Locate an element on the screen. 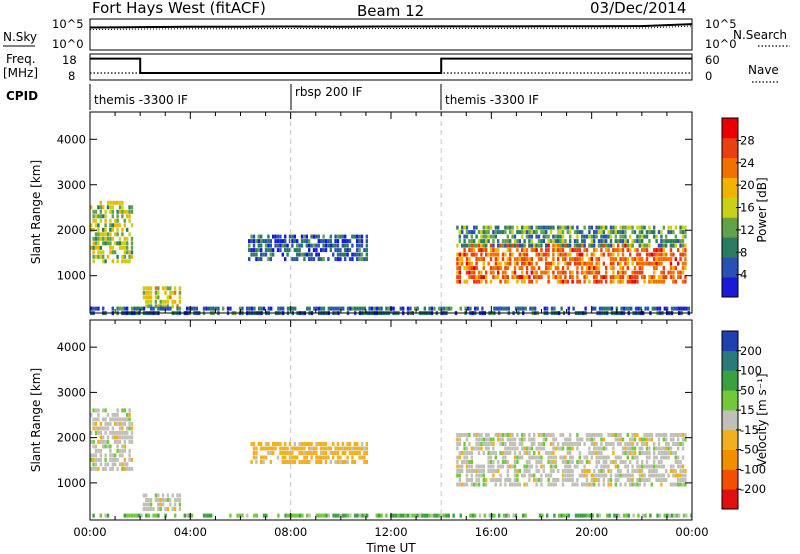 The height and width of the screenshot is (554, 800). colorbar-frame is located at coordinates (730, 420).